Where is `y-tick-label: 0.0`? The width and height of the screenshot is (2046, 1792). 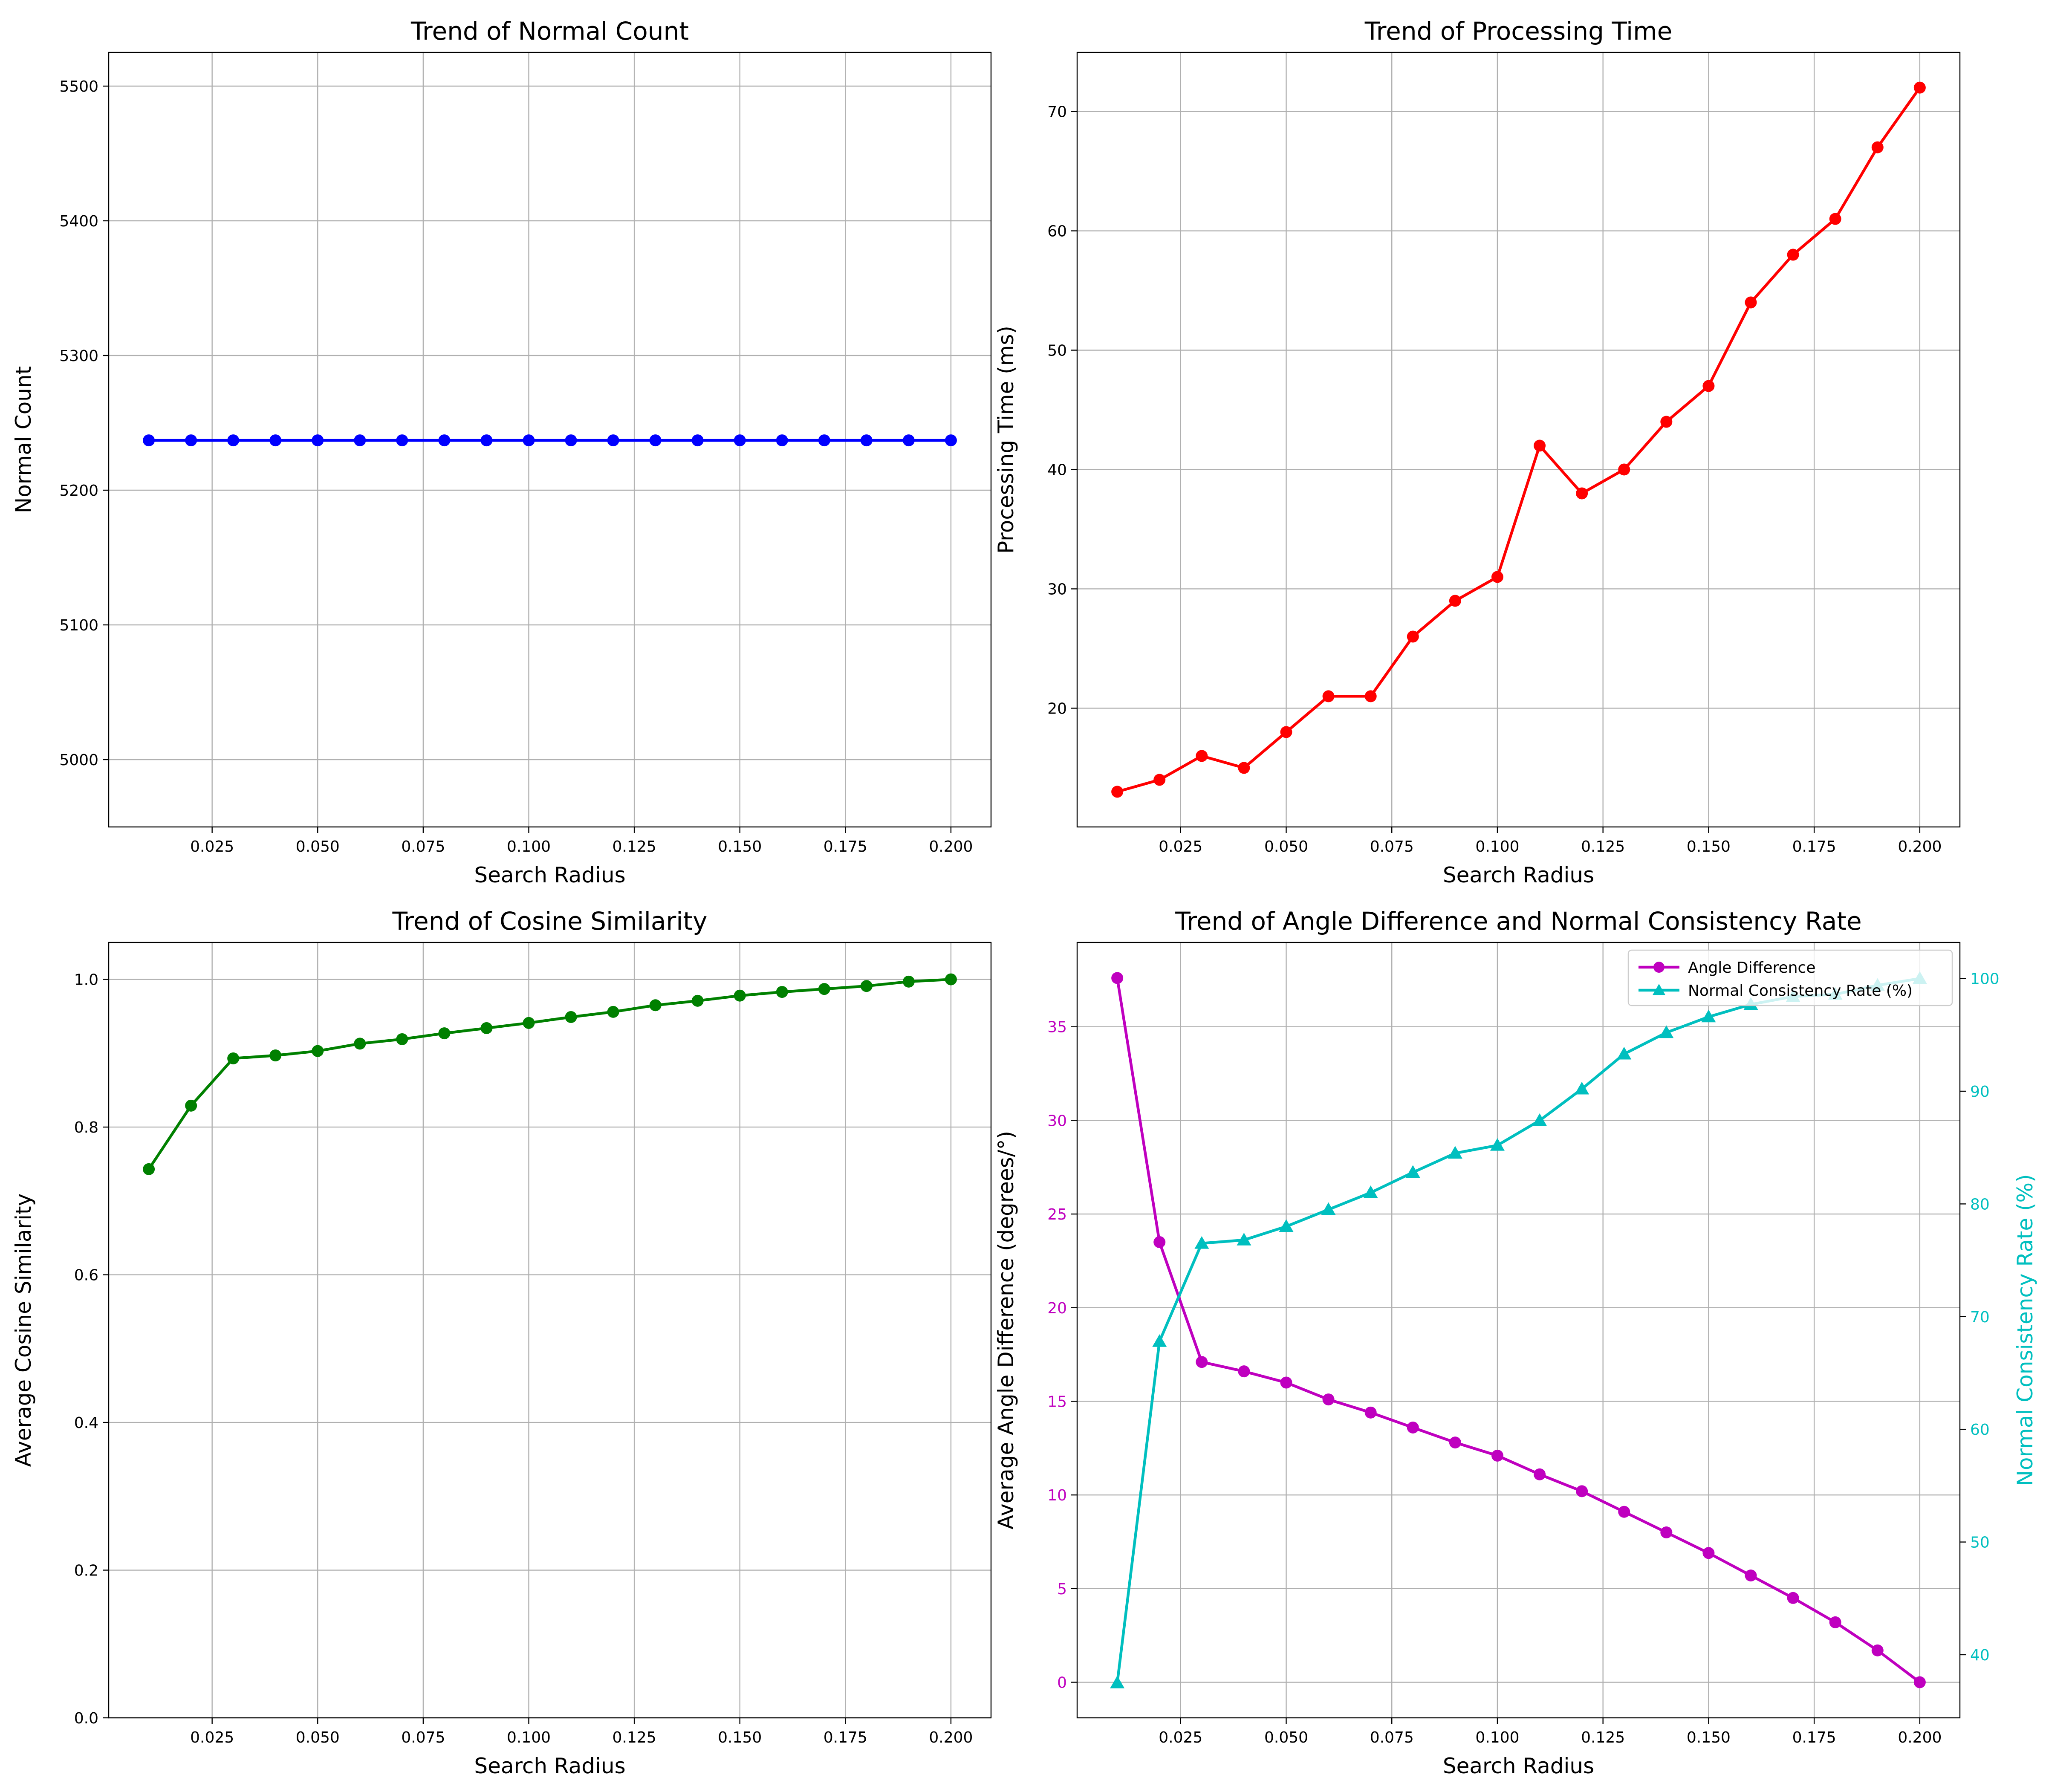
y-tick-label: 0.0 is located at coordinates (86, 1718).